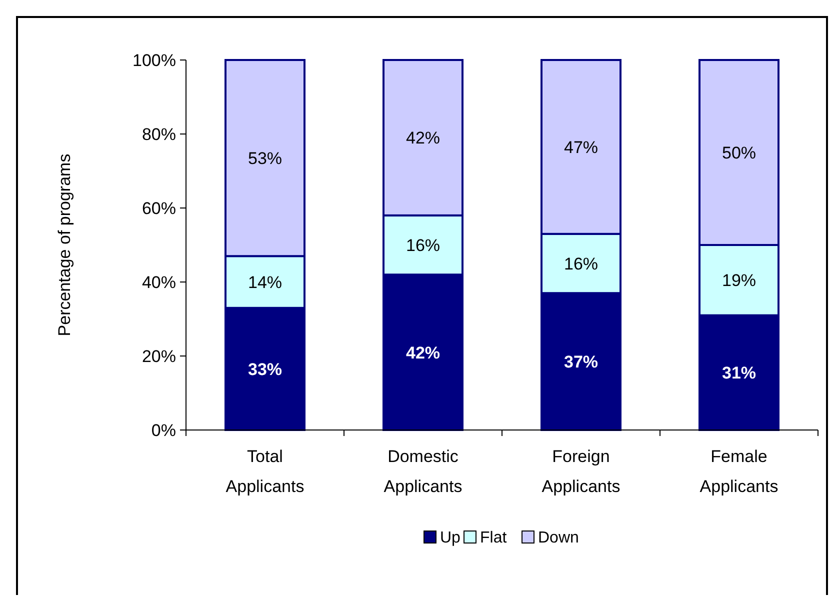 This screenshot has height=603, width=840. What do you see at coordinates (265, 158) in the screenshot?
I see `data-label: 53%` at bounding box center [265, 158].